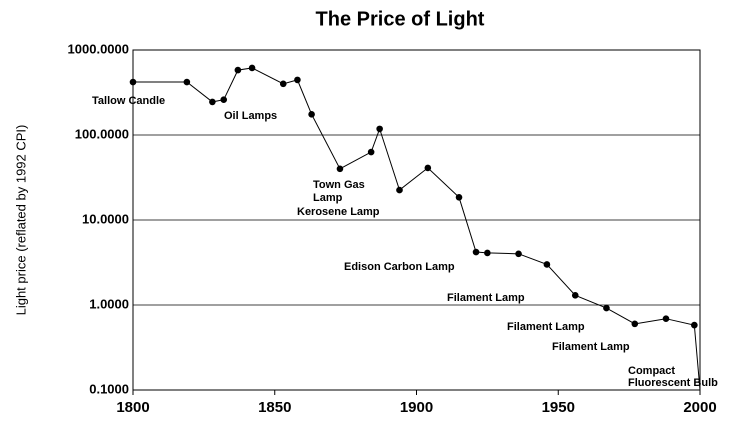 The height and width of the screenshot is (424, 745). I want to click on annotation: Fluorescent Bulb, so click(673, 383).